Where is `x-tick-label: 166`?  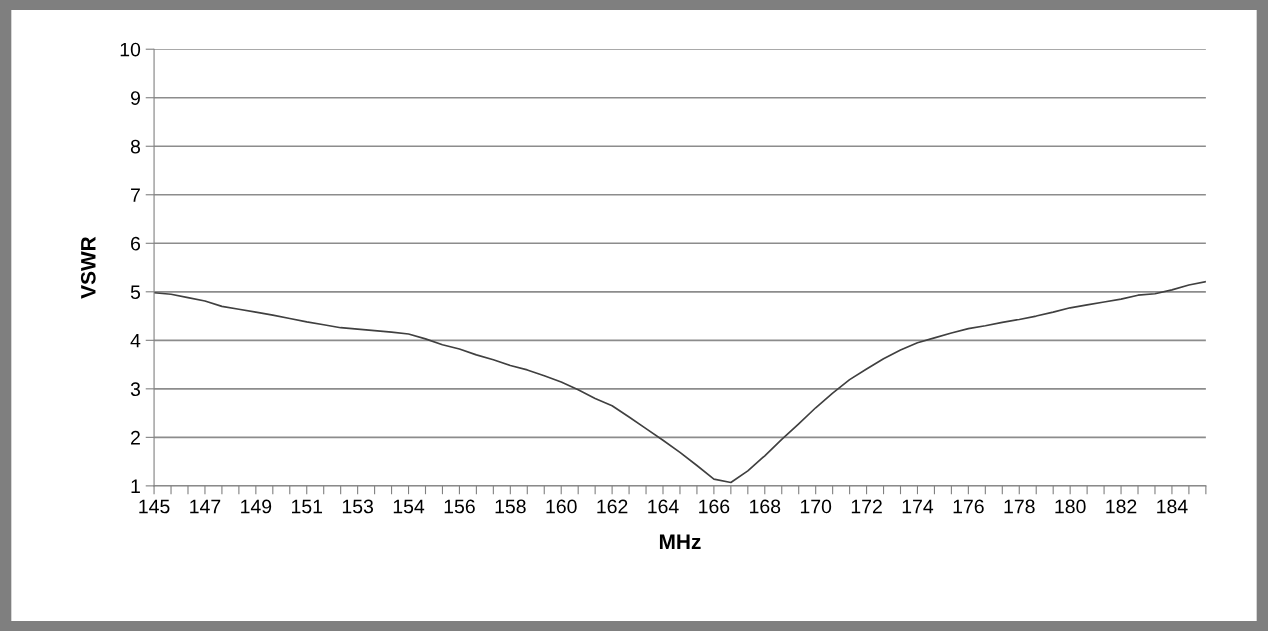 x-tick-label: 166 is located at coordinates (714, 506).